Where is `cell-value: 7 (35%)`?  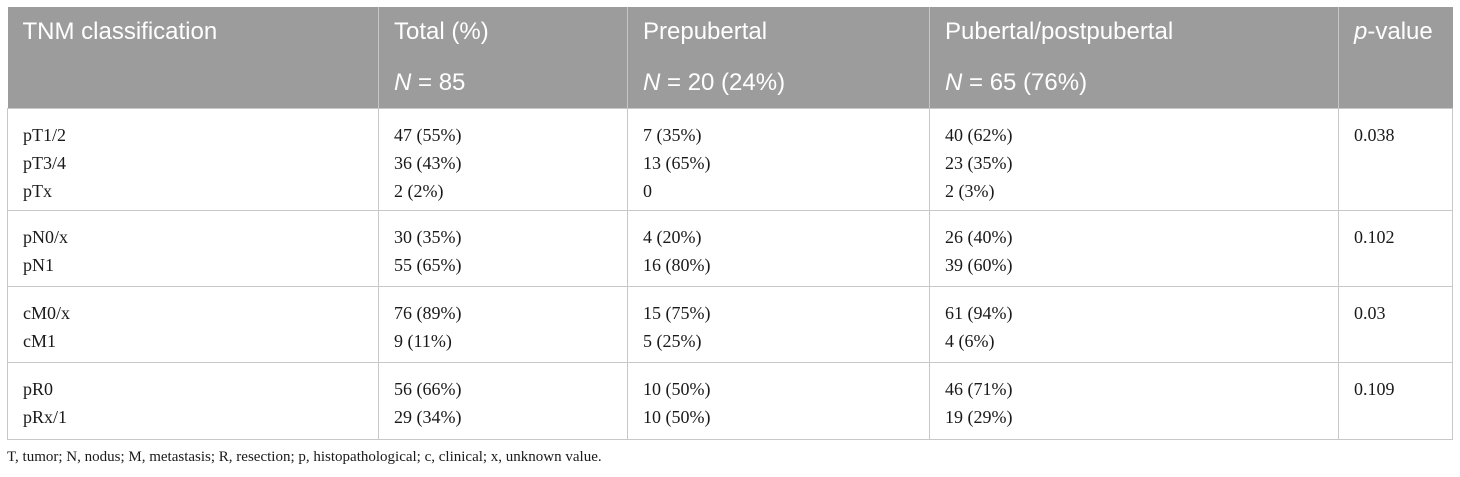 cell-value: 7 (35%) is located at coordinates (672, 135).